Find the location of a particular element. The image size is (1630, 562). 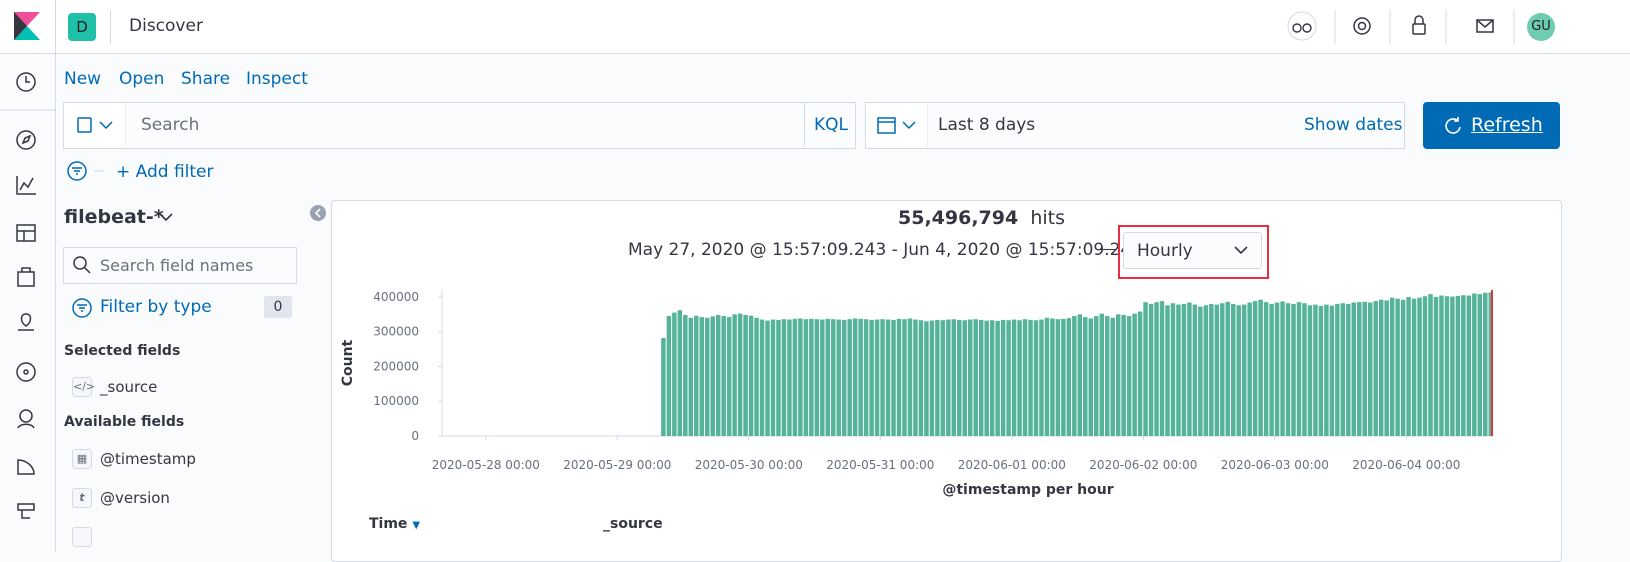

field-item: _source is located at coordinates (129, 387).